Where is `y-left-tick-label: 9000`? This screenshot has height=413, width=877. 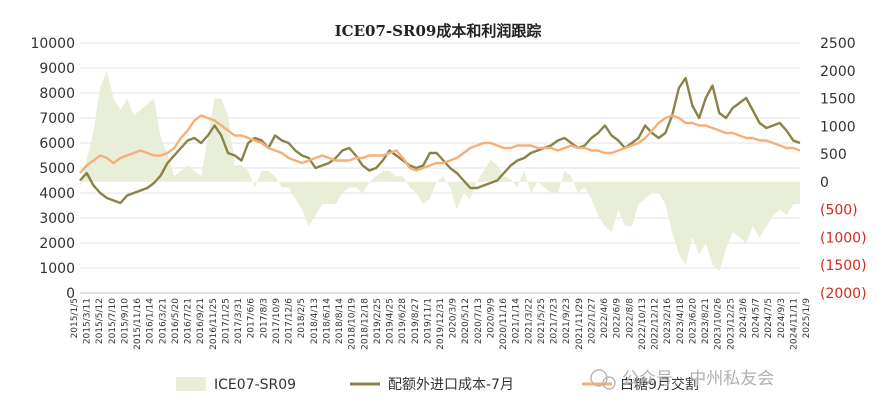
y-left-tick-label: 9000 is located at coordinates (57, 69).